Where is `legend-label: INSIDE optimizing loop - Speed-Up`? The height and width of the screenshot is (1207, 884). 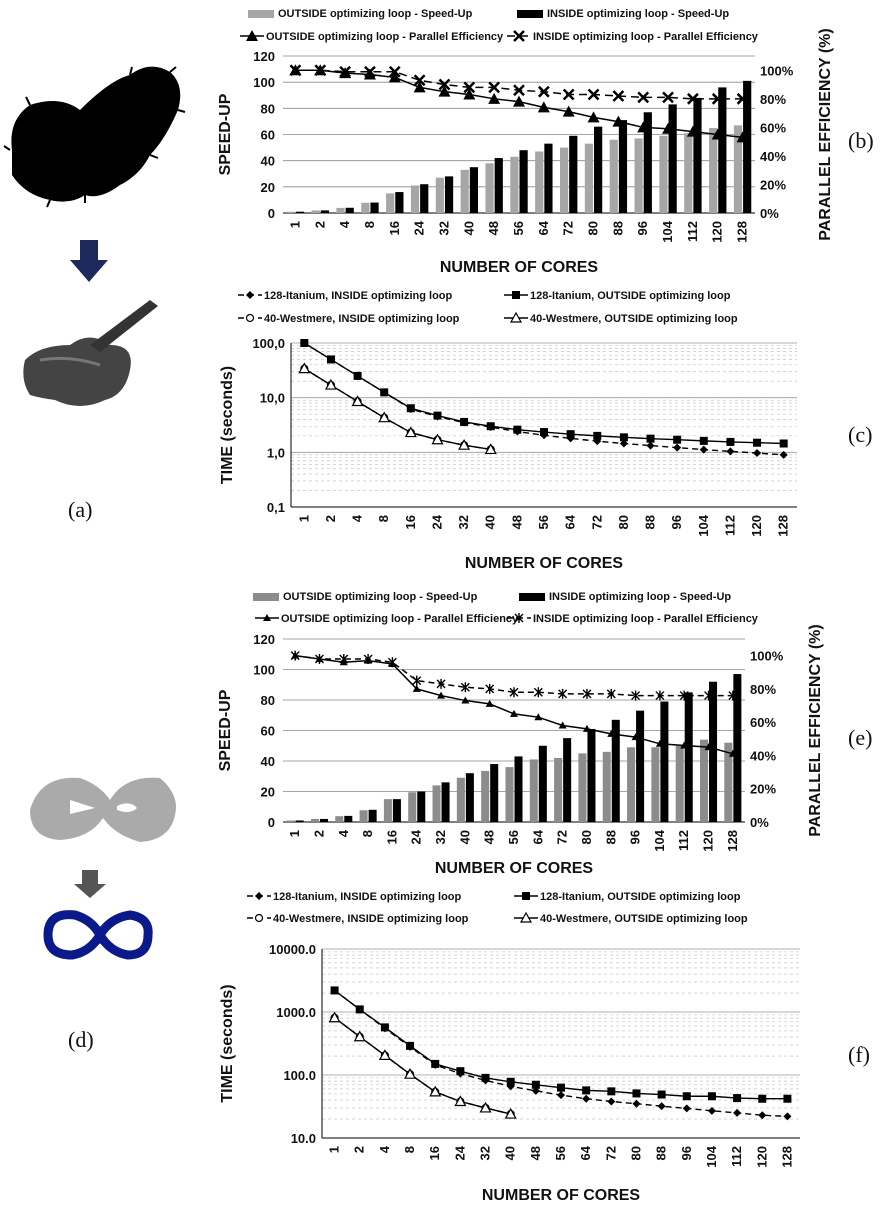 legend-label: INSIDE optimizing loop - Speed-Up is located at coordinates (638, 14).